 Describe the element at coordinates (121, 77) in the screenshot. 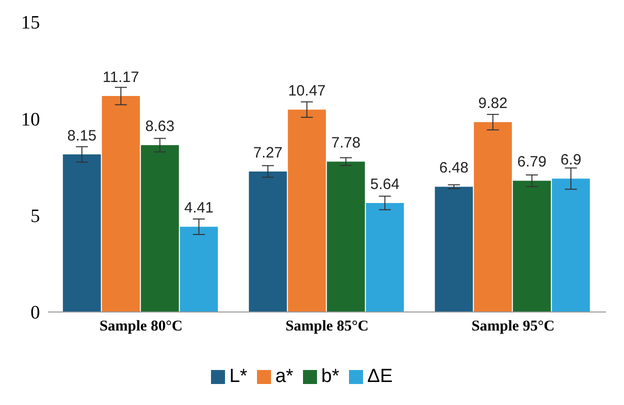

I see `data-label: 11.17` at that location.